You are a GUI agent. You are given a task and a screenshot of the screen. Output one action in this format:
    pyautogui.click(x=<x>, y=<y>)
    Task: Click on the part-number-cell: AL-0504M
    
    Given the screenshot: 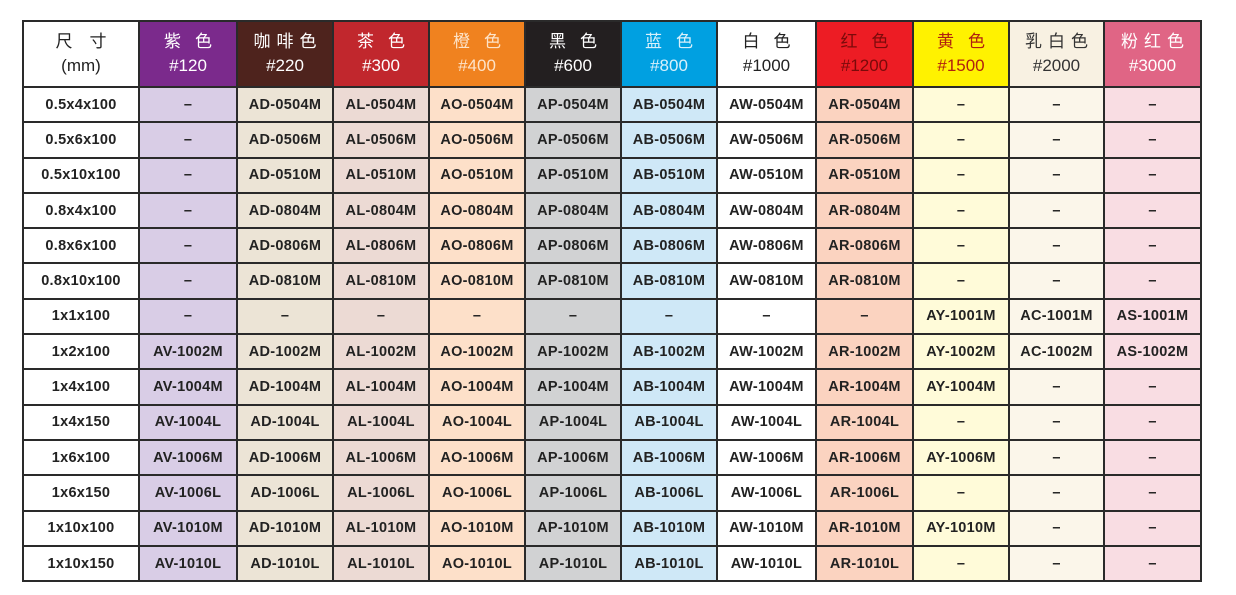 What is the action you would take?
    pyautogui.click(x=381, y=104)
    